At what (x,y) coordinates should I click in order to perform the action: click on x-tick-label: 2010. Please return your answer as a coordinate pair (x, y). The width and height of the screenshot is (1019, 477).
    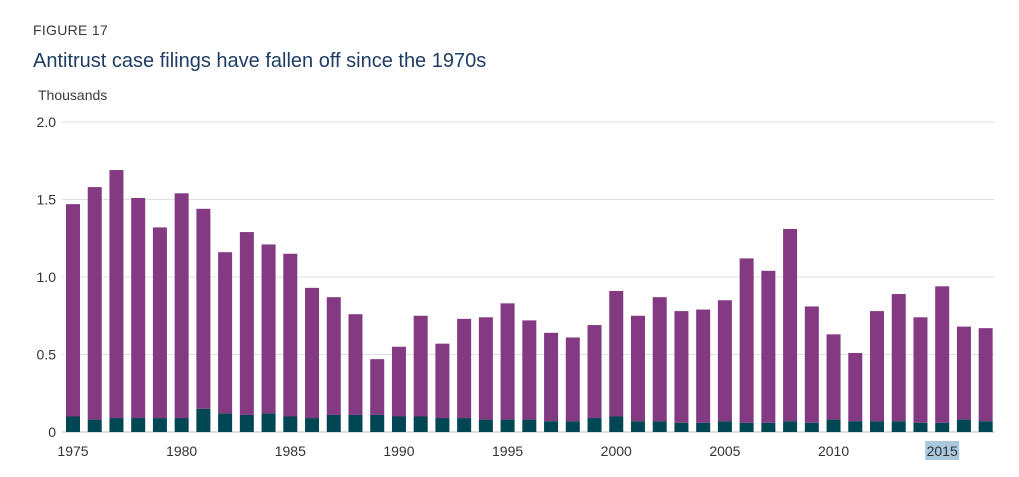
    Looking at the image, I should click on (833, 451).